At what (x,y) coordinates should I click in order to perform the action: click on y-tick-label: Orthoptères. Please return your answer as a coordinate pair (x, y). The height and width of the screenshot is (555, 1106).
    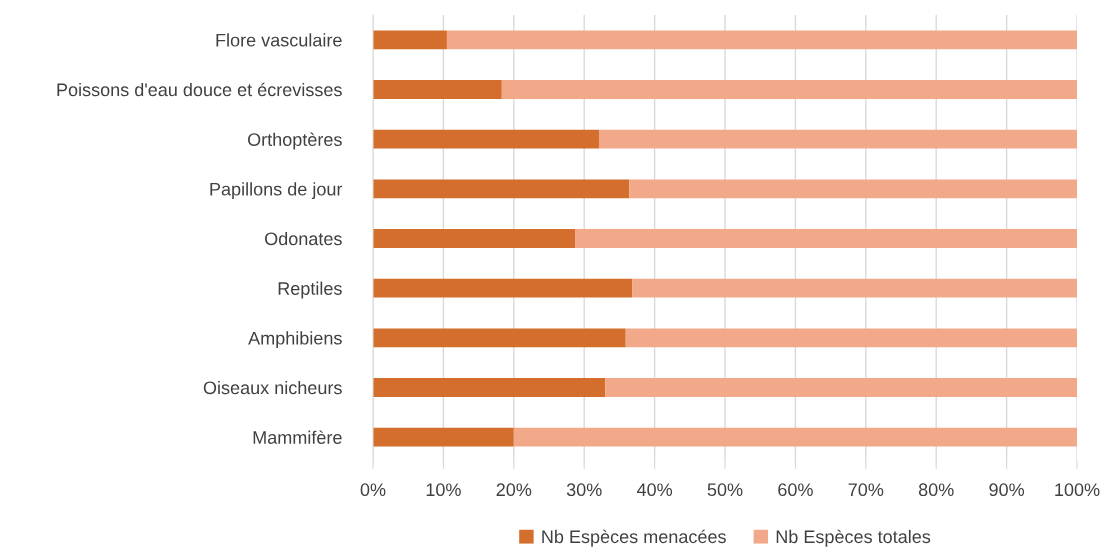
    Looking at the image, I should click on (294, 141).